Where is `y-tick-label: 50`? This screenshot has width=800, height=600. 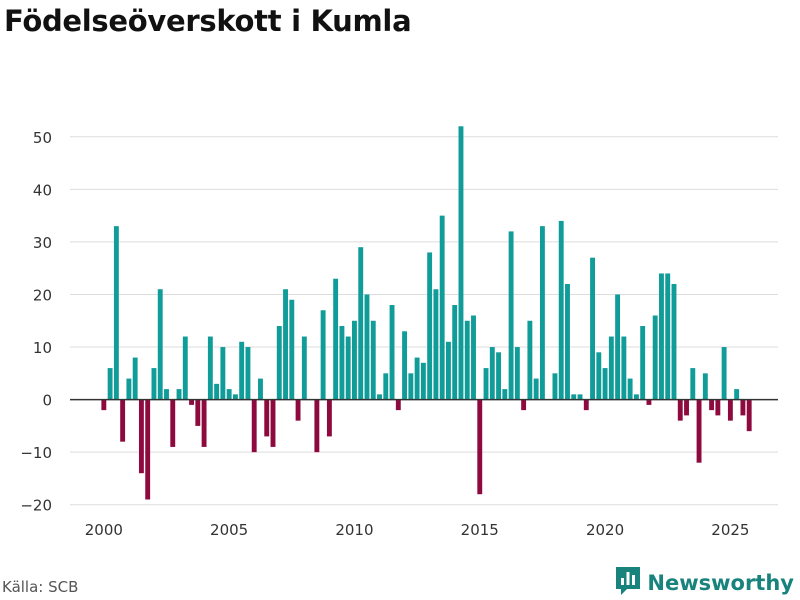
y-tick-label: 50 is located at coordinates (42, 138).